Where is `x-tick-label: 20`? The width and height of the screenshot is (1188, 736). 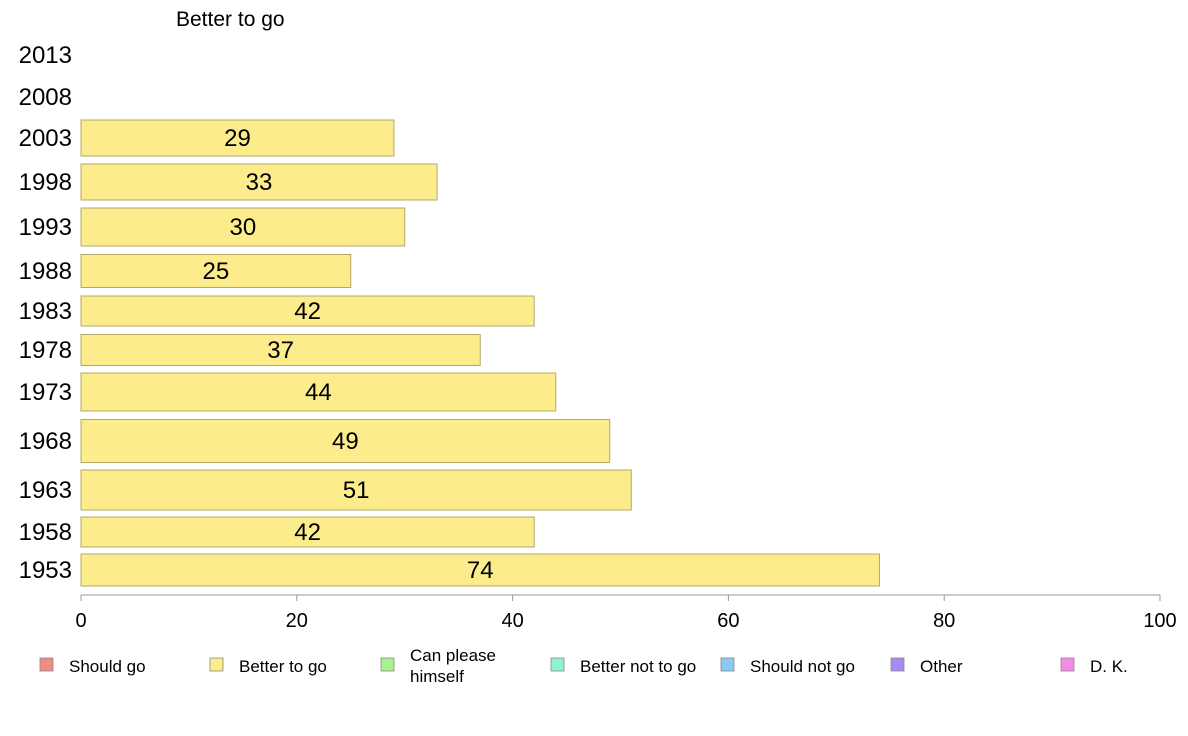
x-tick-label: 20 is located at coordinates (297, 621).